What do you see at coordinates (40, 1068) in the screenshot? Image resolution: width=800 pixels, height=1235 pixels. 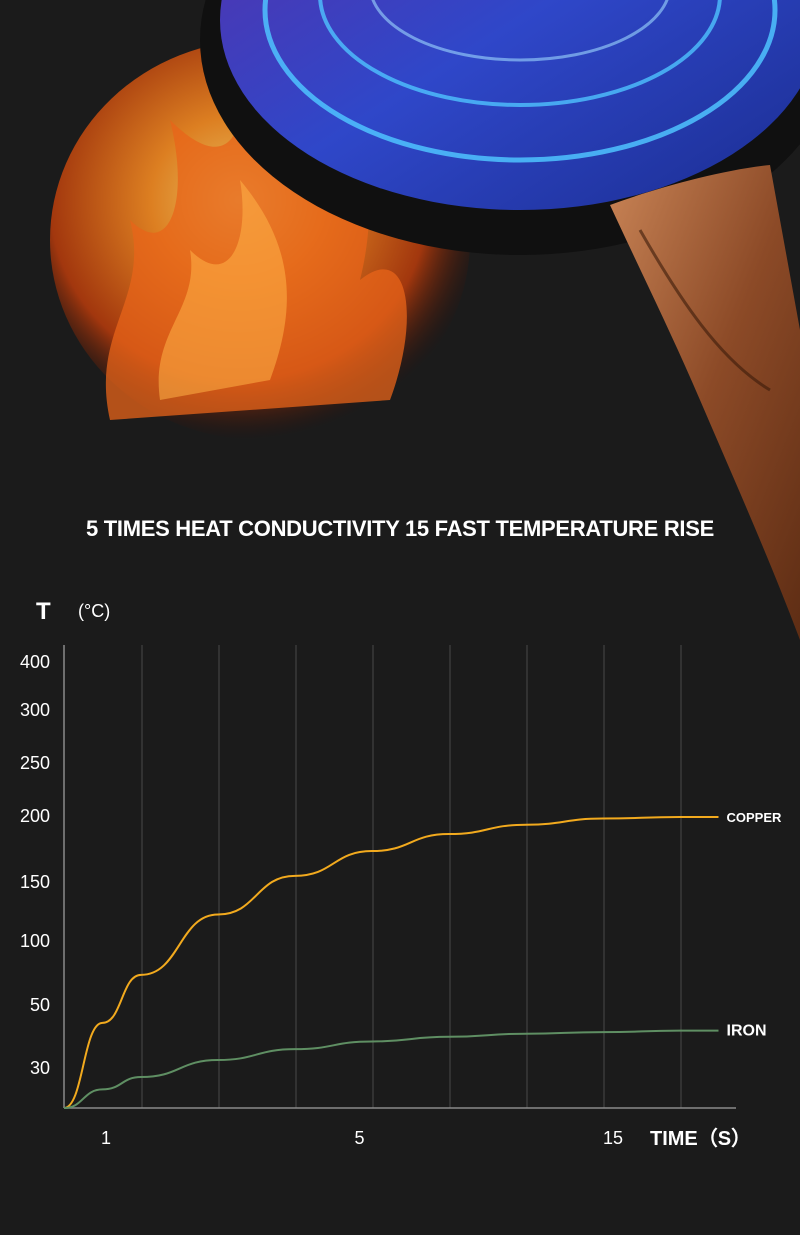 I see `y-tick-label: 30` at bounding box center [40, 1068].